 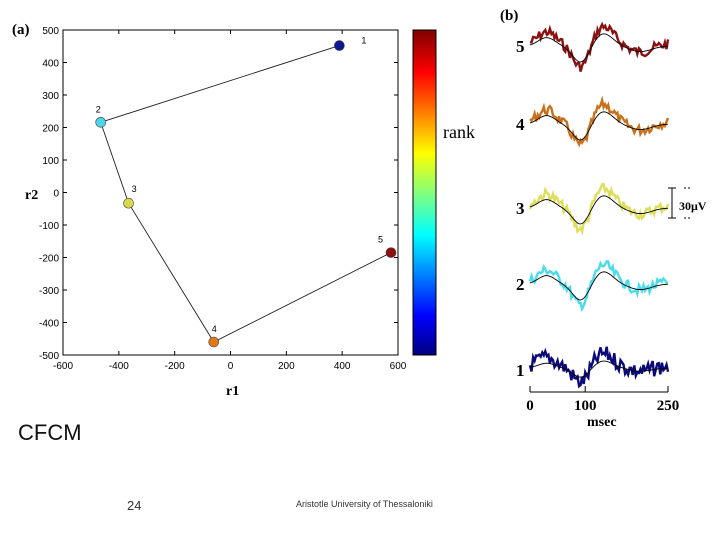 What do you see at coordinates (459, 132) in the screenshot?
I see `colorbar-label: rank` at bounding box center [459, 132].